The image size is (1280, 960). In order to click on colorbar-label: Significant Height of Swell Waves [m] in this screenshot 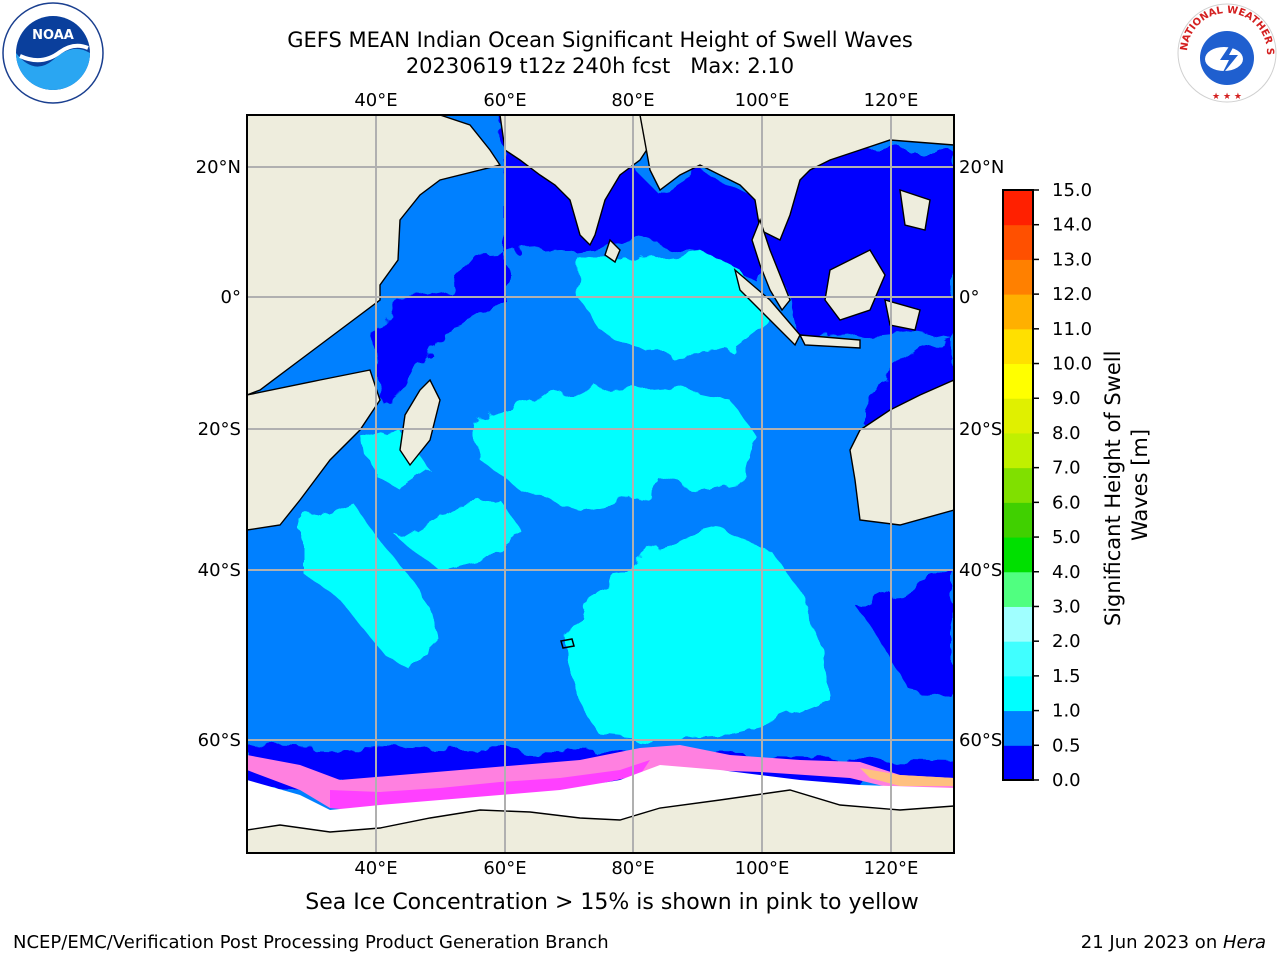, I will do `click(1126, 485)`.